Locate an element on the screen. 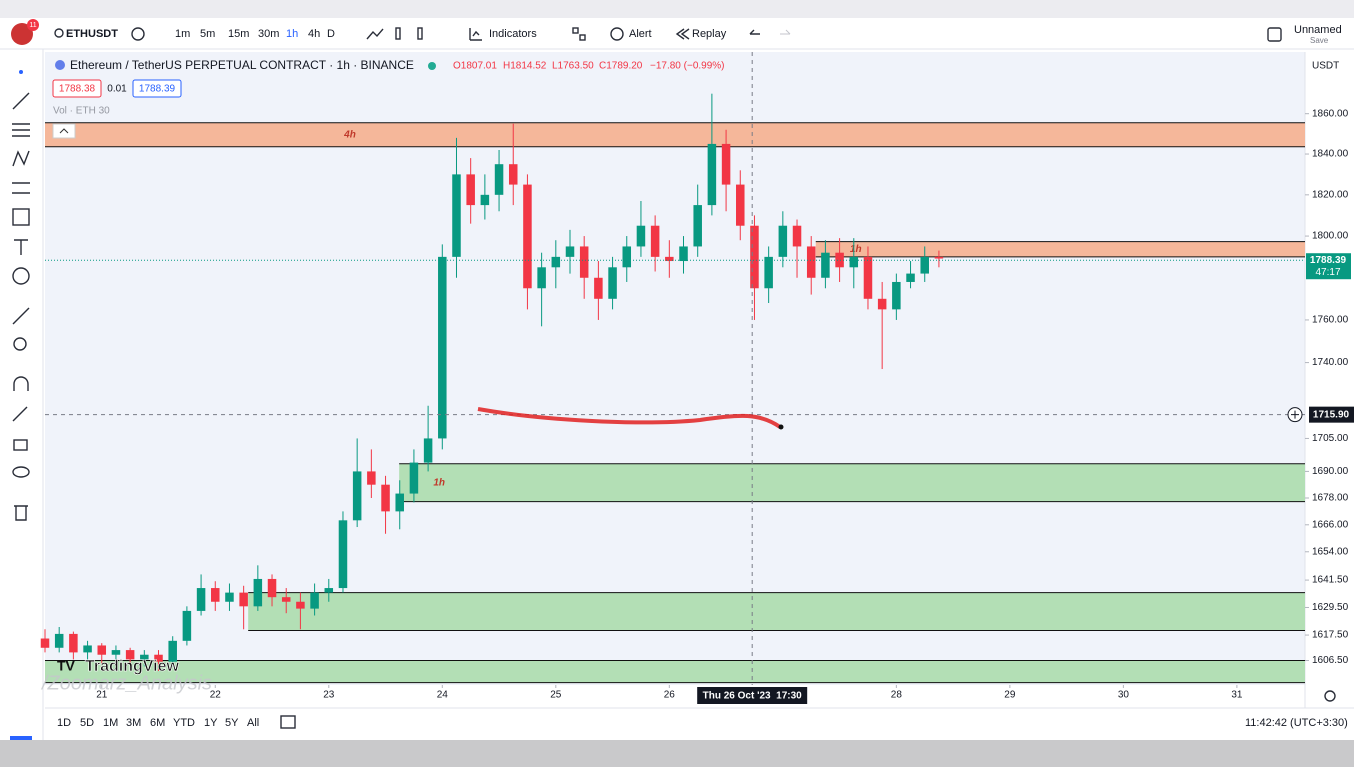 The image size is (1354, 767). range-button: YTD is located at coordinates (184, 723).